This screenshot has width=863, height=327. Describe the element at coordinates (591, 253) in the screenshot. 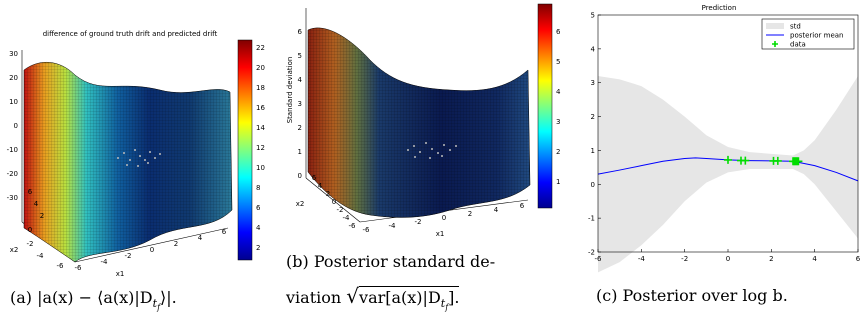

I see `y-tick-label: -2` at that location.